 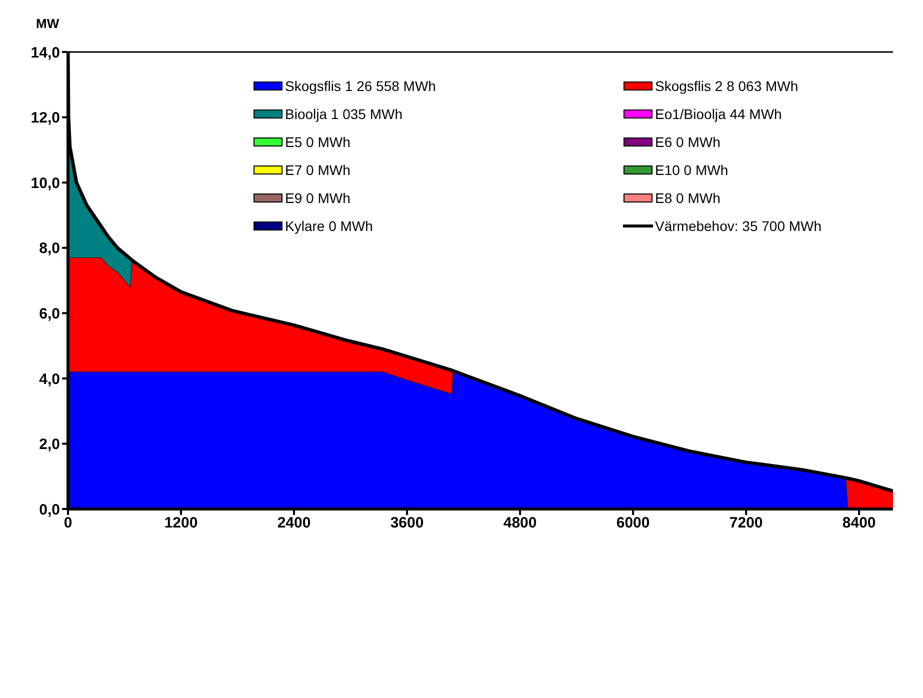 I want to click on legend-label: Bioolja 1 035 MWh, so click(x=344, y=114).